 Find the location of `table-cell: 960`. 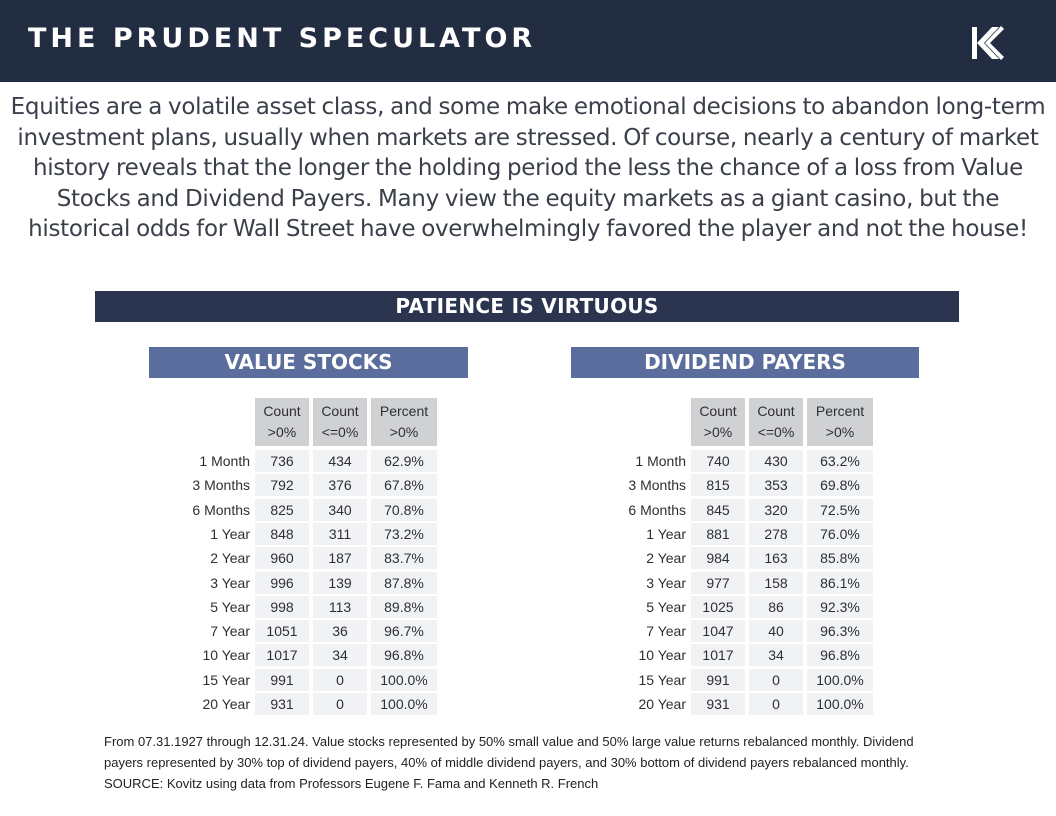

table-cell: 960 is located at coordinates (282, 558).